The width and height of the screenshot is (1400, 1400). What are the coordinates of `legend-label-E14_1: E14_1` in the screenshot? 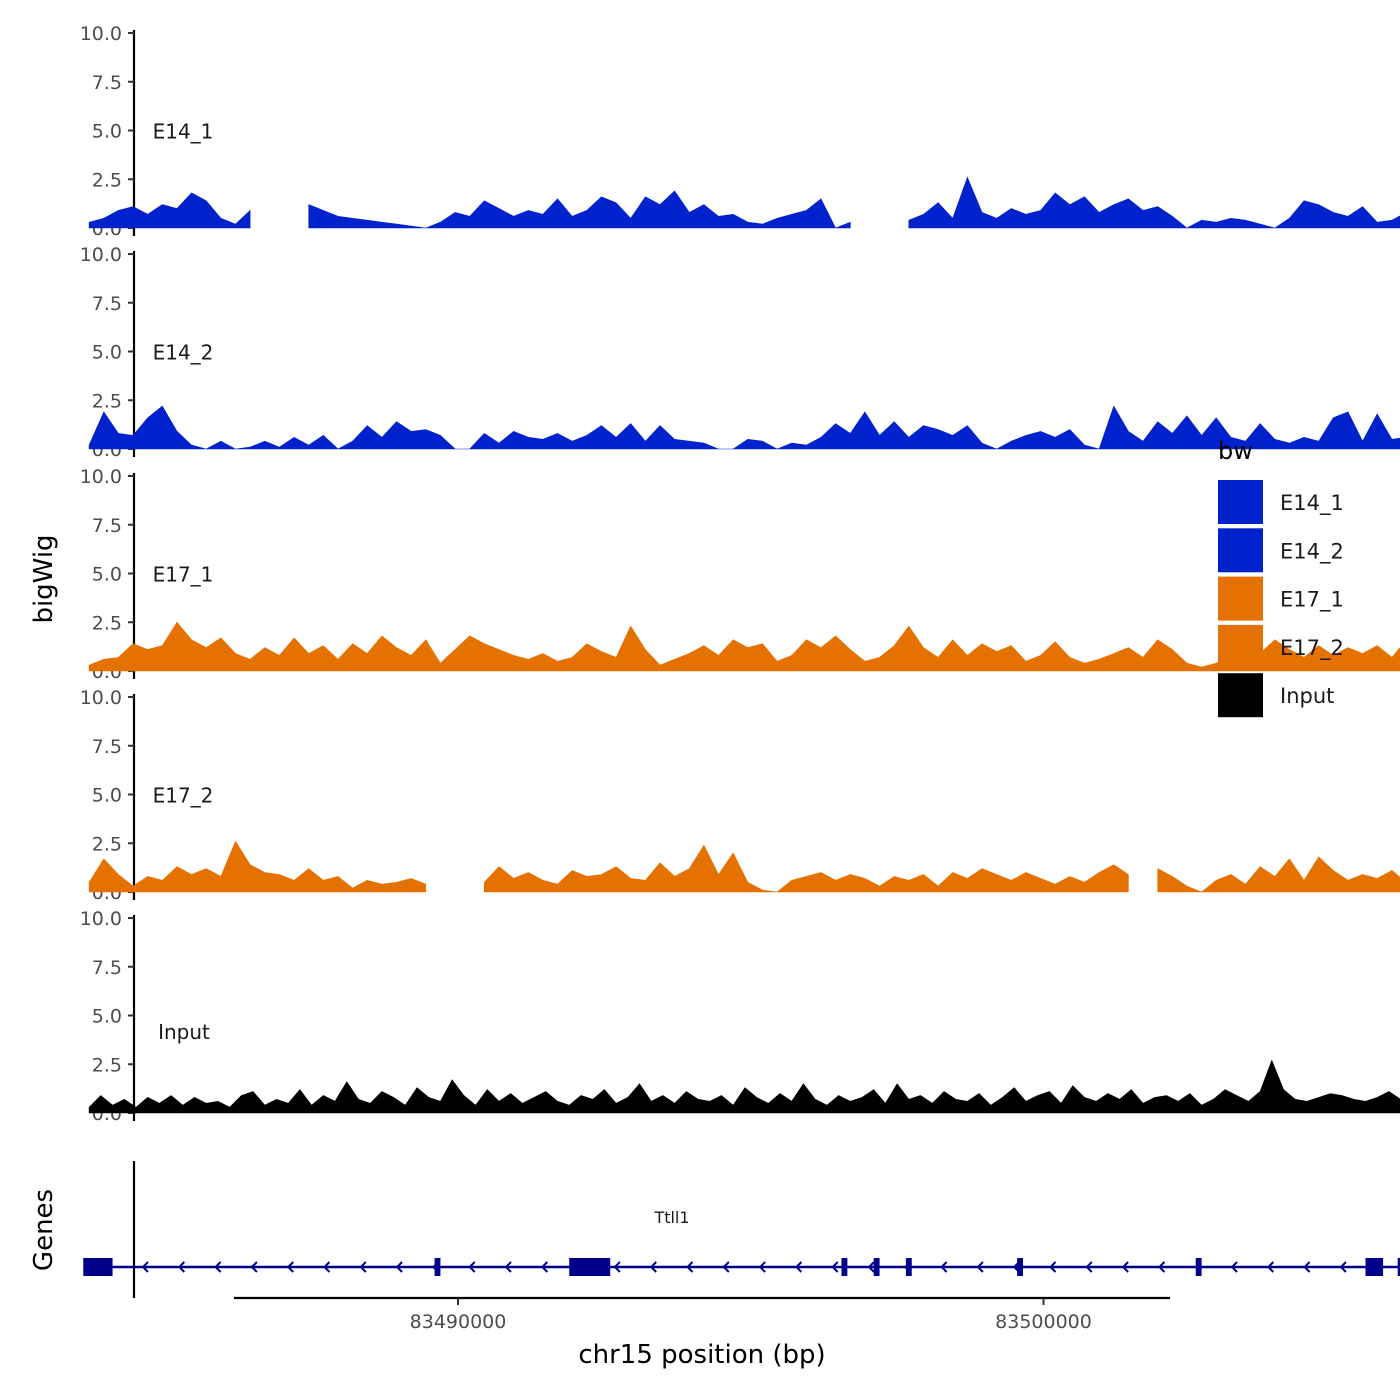 It's located at (1312, 503).